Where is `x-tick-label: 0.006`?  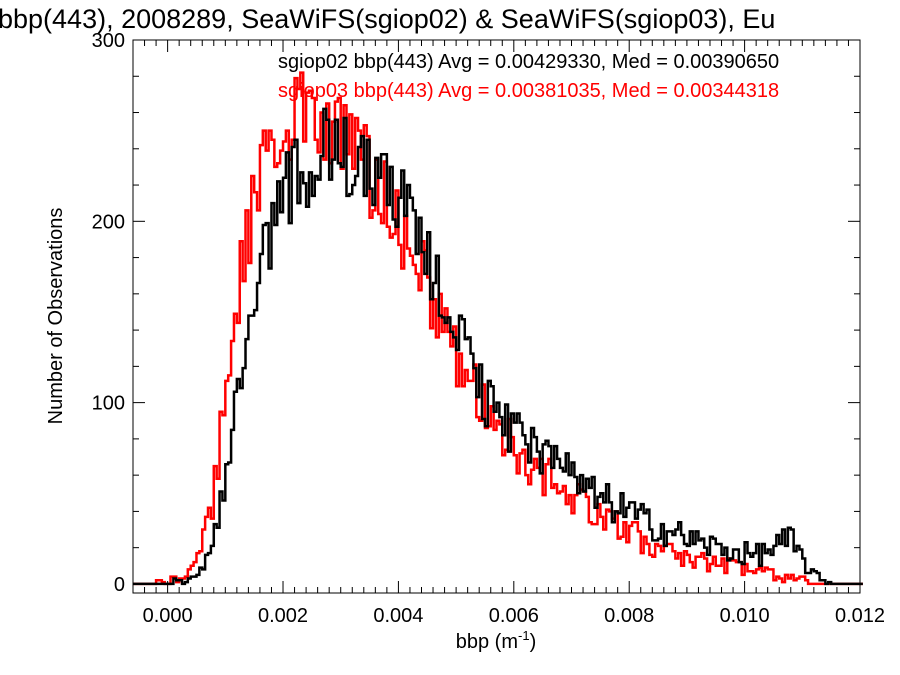 x-tick-label: 0.006 is located at coordinates (514, 616).